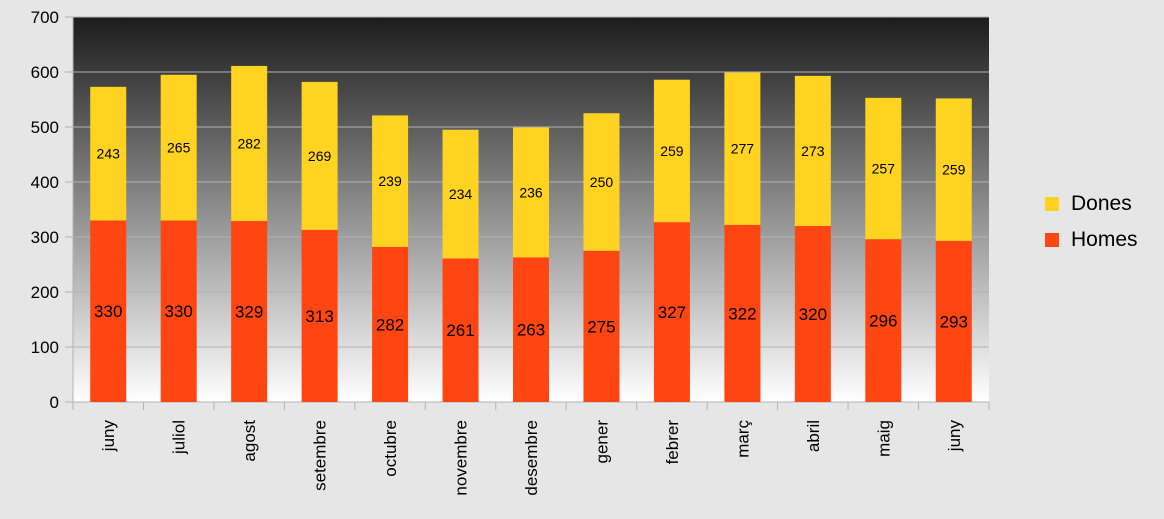  I want to click on data-label-dones: 239, so click(390, 181).